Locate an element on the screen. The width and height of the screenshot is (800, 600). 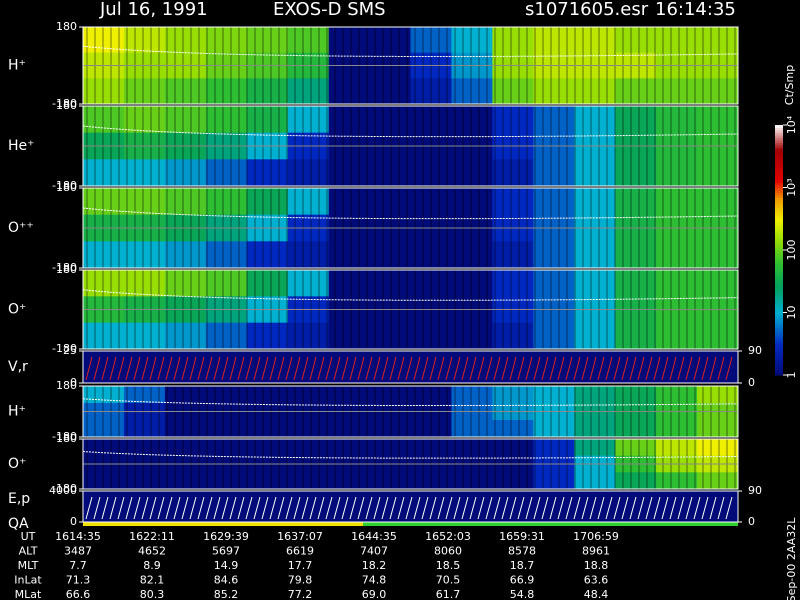
colorbar-tick-label: 10³ is located at coordinates (791, 187).